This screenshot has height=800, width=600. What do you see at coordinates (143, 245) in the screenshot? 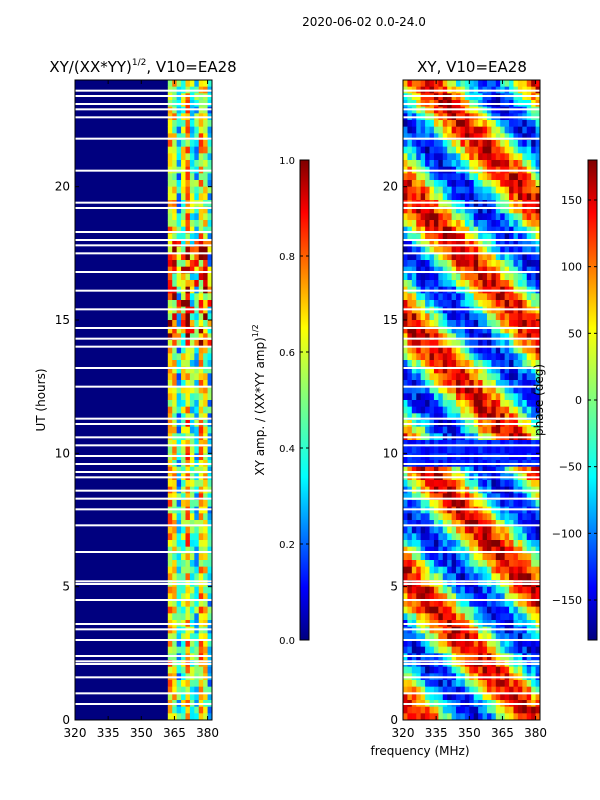
I see `amp-gap-row` at bounding box center [143, 245].